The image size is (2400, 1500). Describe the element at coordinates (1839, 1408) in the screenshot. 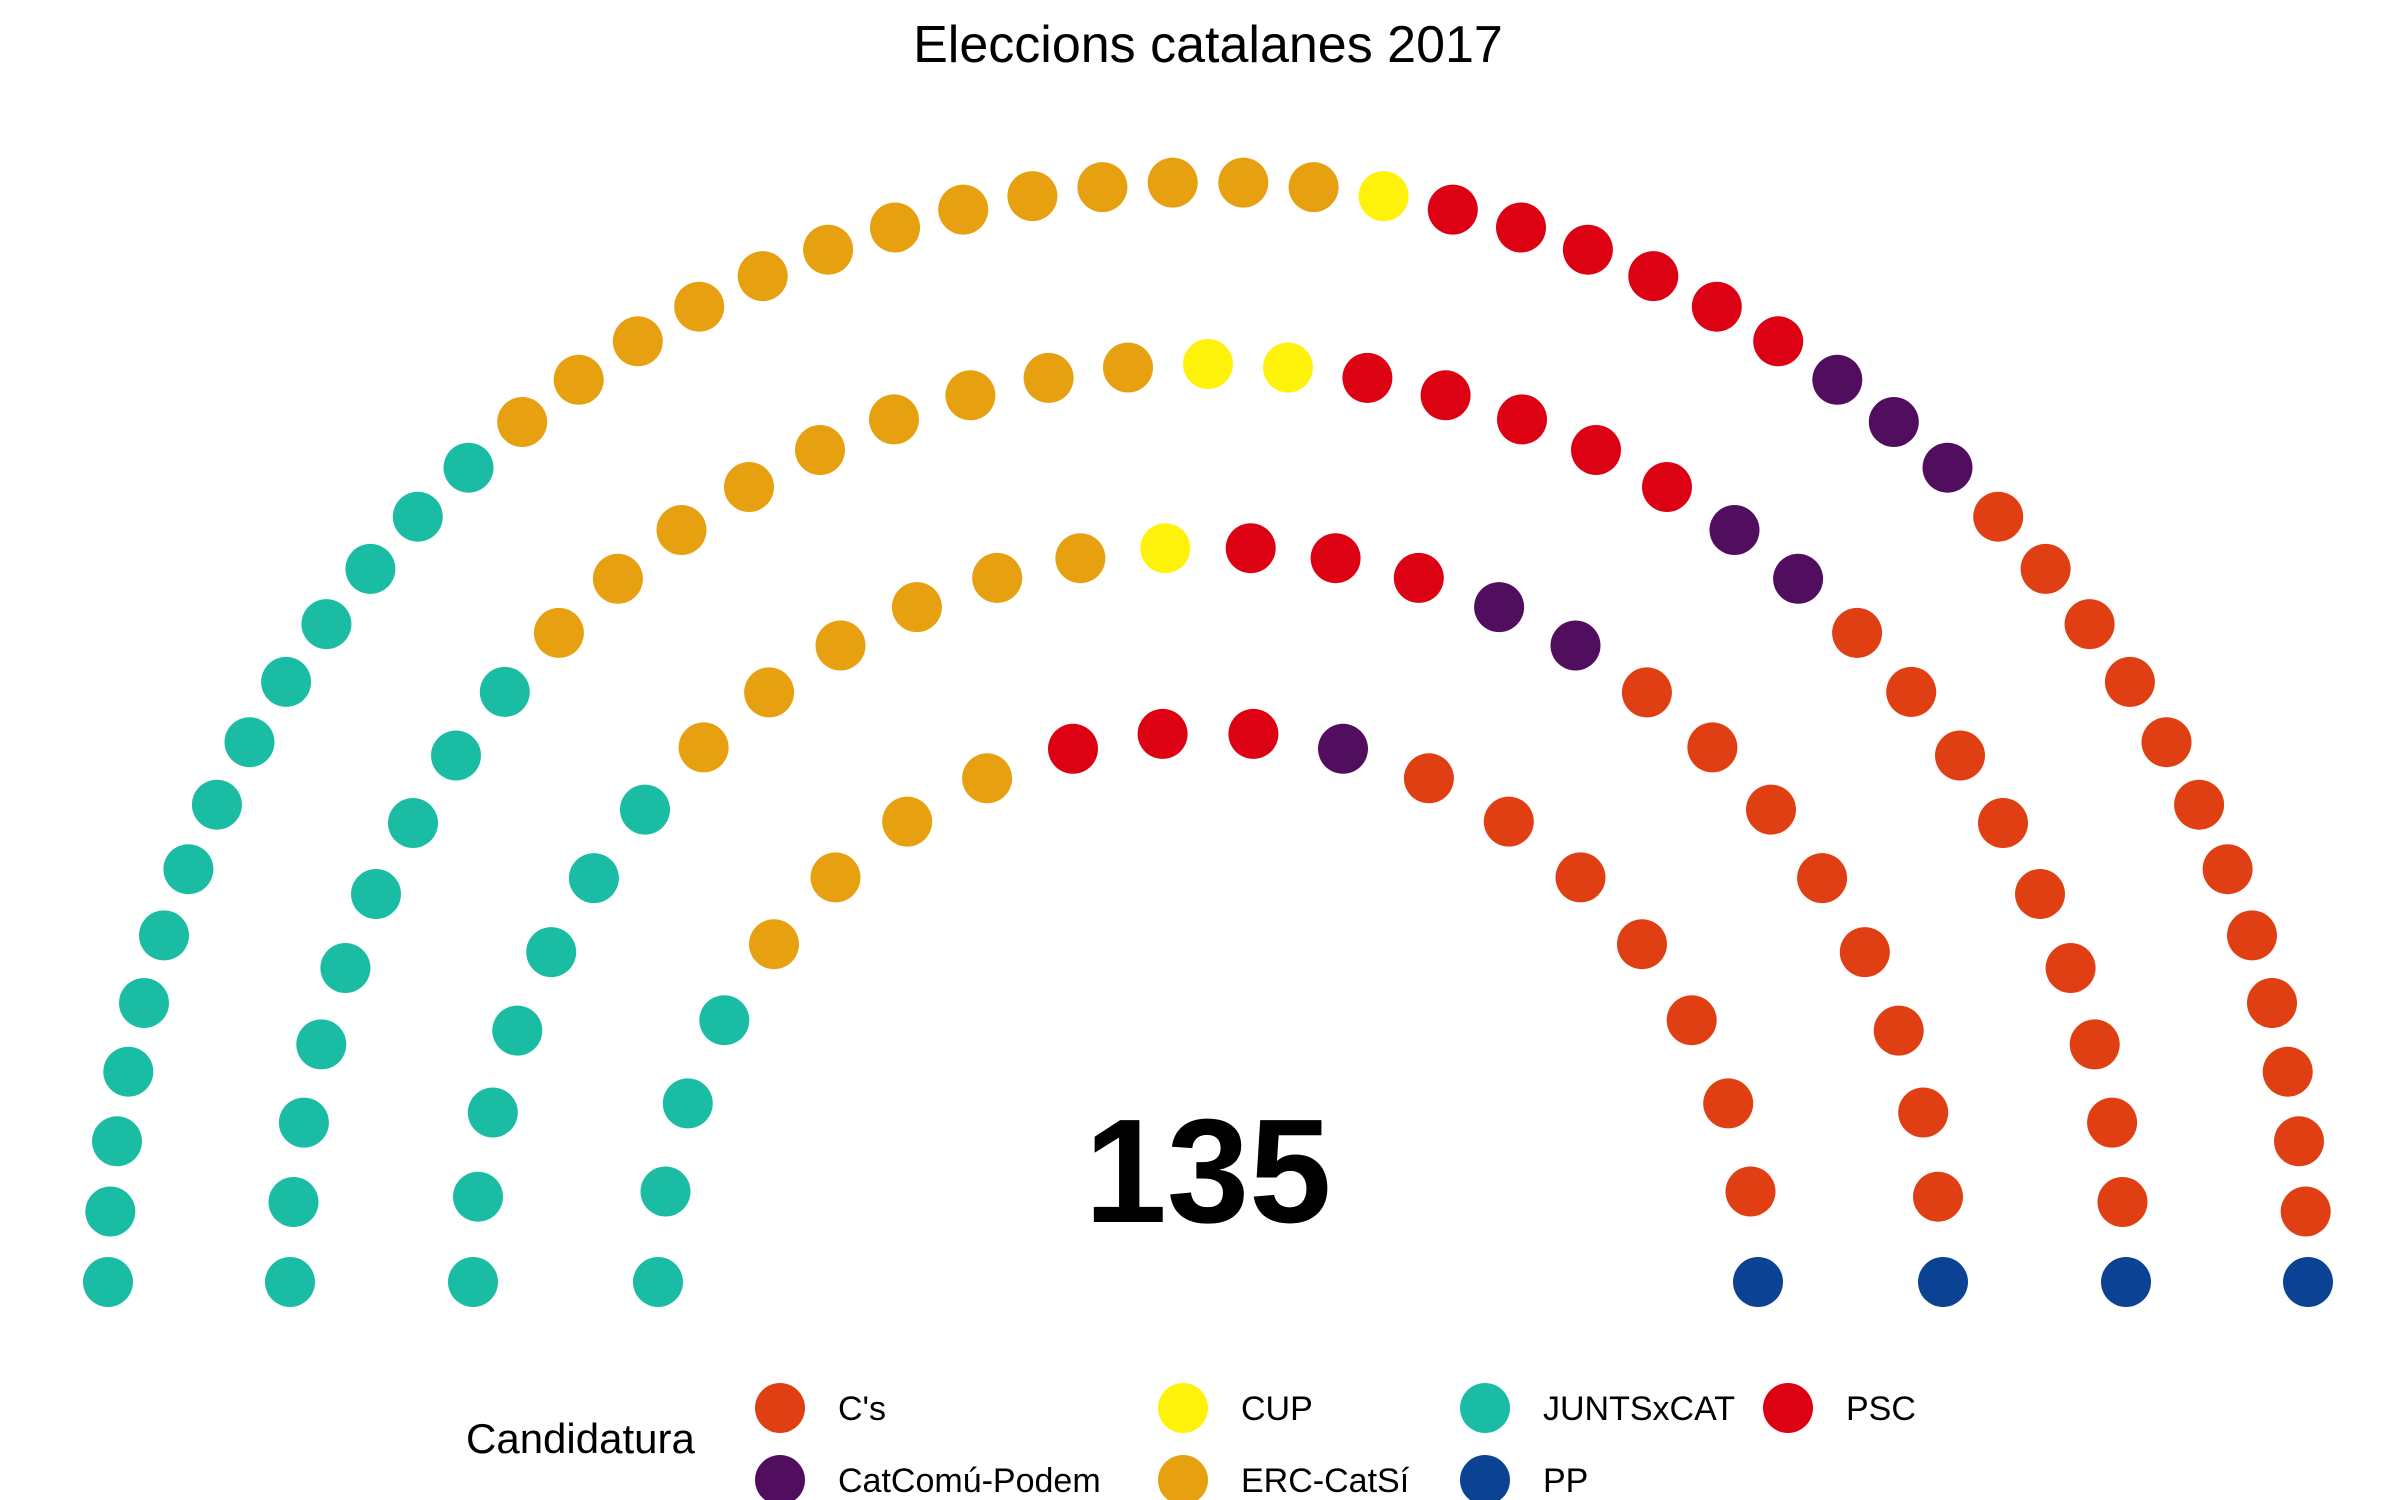

I see `legend-item-psc: PSC` at that location.